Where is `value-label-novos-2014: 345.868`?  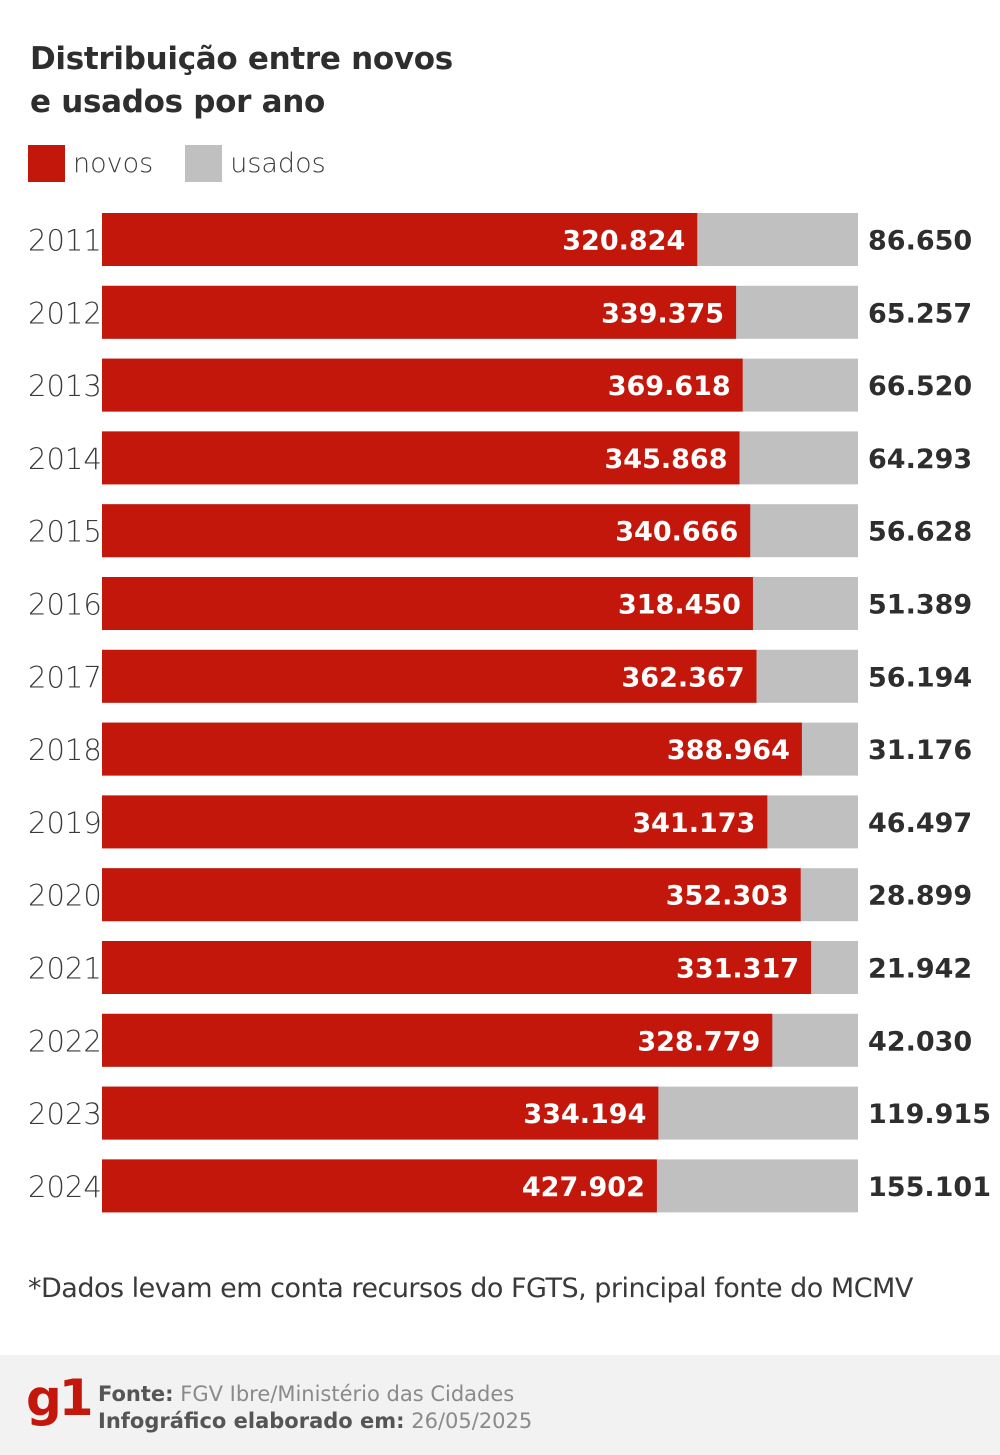
value-label-novos-2014: 345.868 is located at coordinates (666, 459).